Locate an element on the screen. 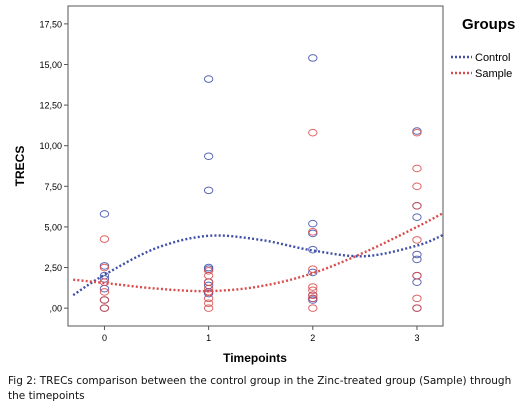  x-axis: 0 1 2 3 is located at coordinates (260, 334).